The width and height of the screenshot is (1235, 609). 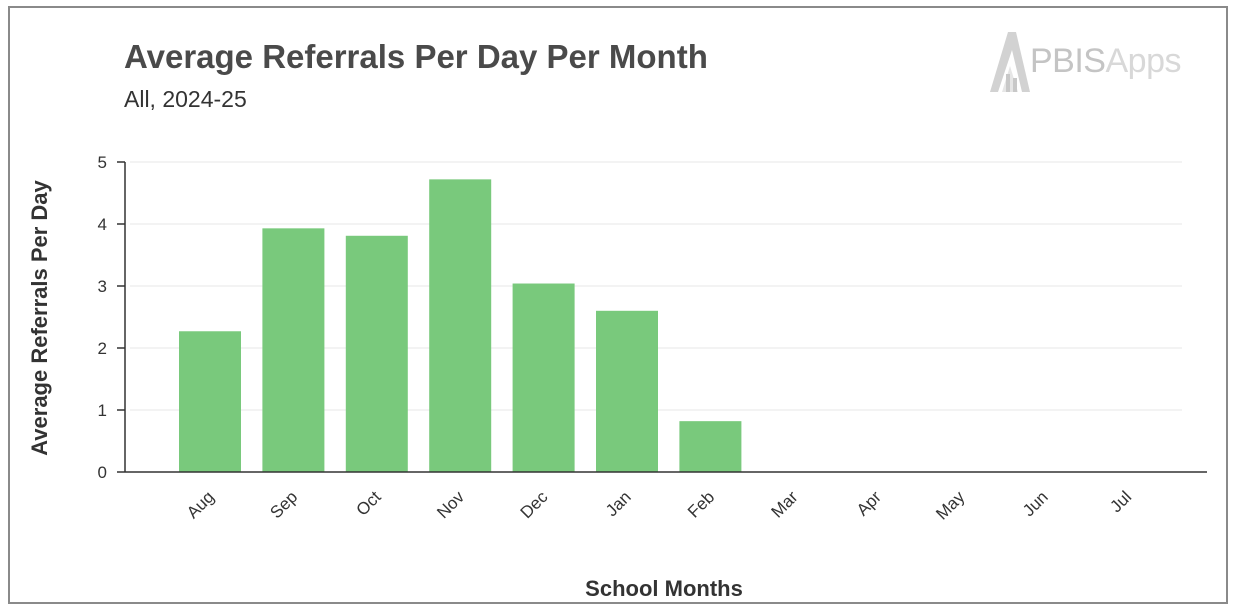 What do you see at coordinates (283, 504) in the screenshot?
I see `x-tick-label: Sep` at bounding box center [283, 504].